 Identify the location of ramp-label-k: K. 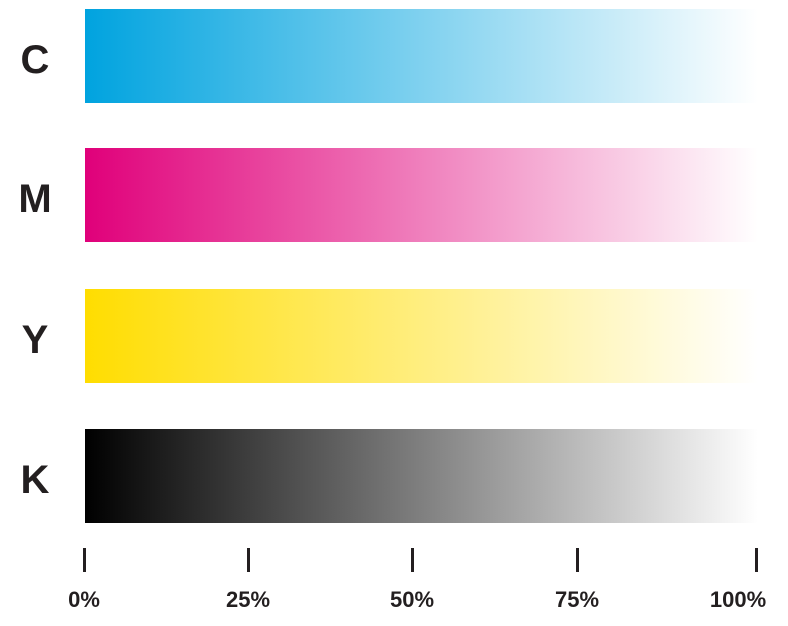
(35, 480).